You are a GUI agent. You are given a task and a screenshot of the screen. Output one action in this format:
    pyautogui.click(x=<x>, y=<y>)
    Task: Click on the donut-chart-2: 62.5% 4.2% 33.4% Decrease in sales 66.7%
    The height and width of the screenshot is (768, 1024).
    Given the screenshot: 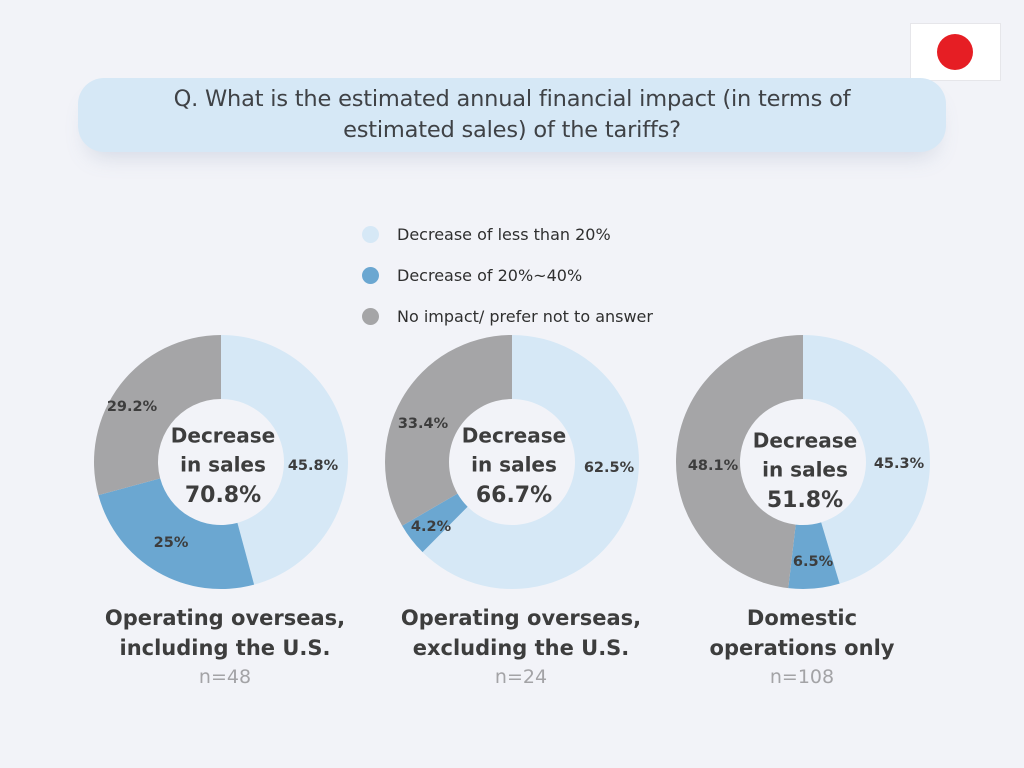 What is the action you would take?
    pyautogui.click(x=512, y=462)
    